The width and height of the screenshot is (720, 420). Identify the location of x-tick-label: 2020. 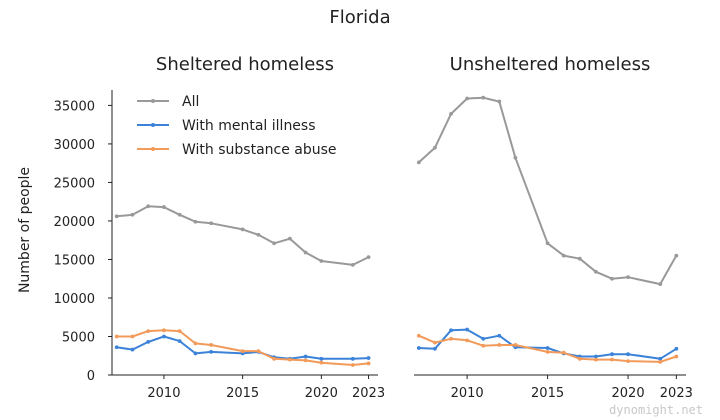
(321, 393).